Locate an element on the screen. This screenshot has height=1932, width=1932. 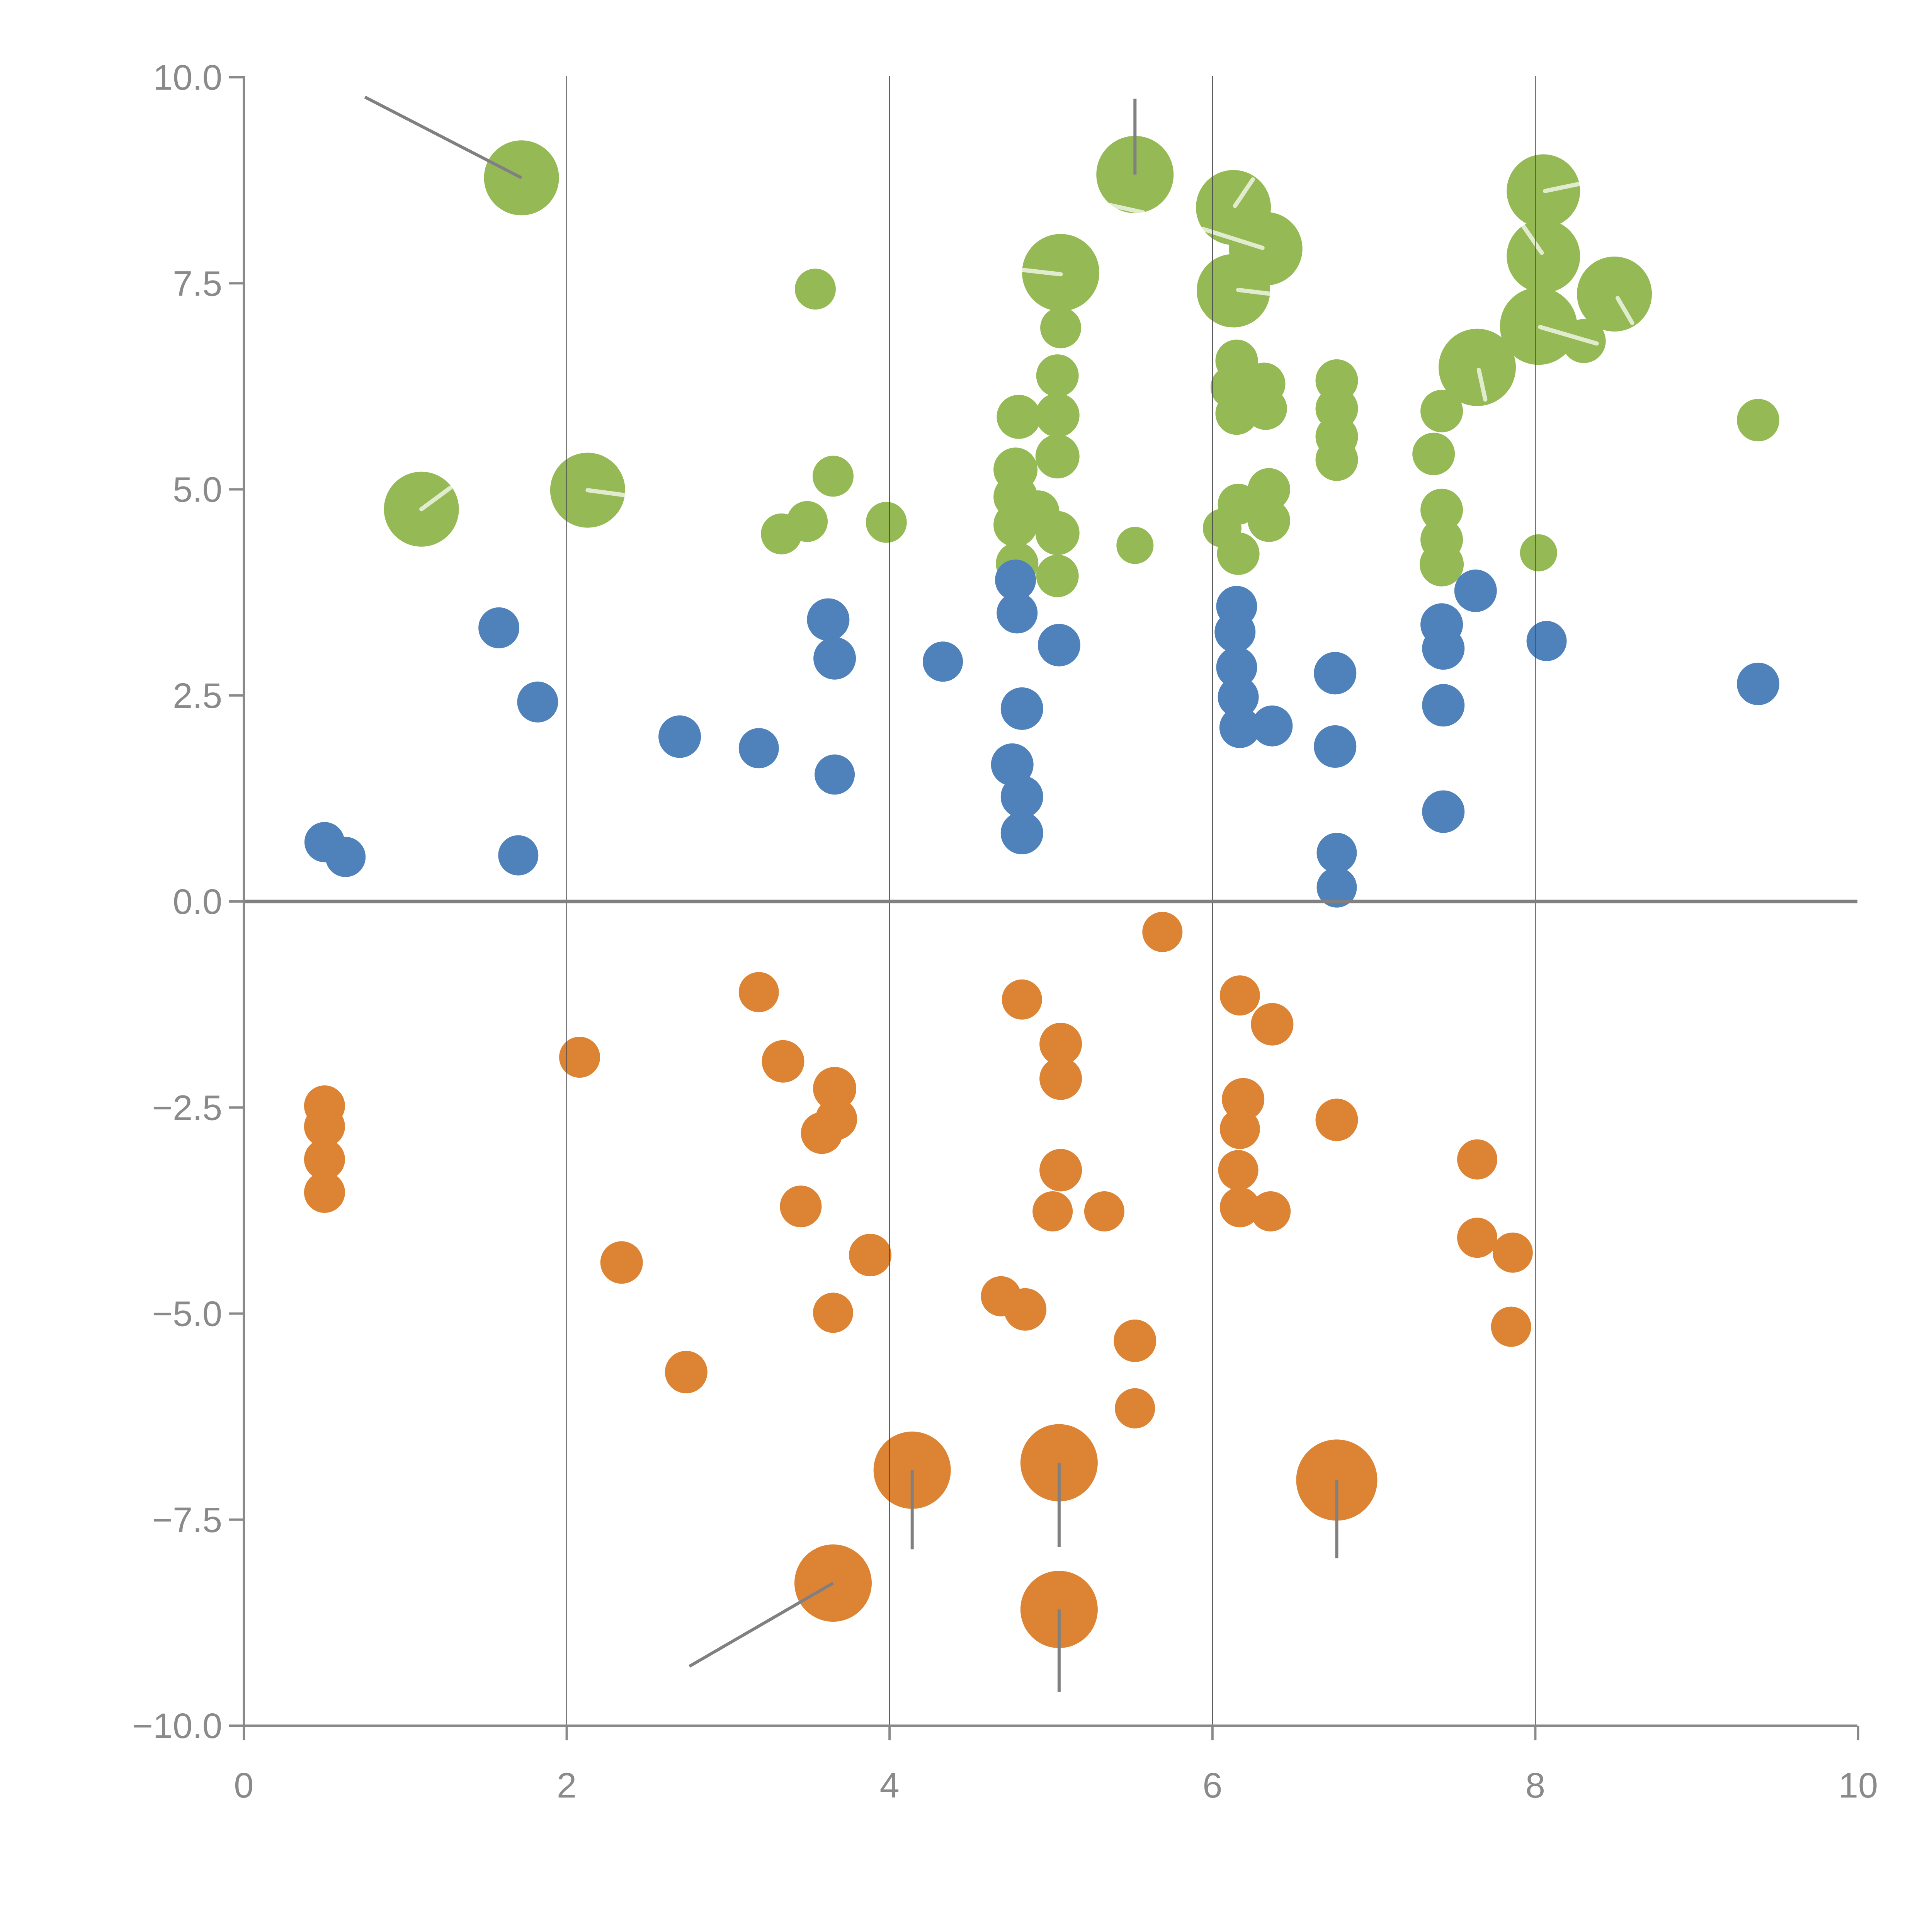
series-blue is located at coordinates (1042, 734).